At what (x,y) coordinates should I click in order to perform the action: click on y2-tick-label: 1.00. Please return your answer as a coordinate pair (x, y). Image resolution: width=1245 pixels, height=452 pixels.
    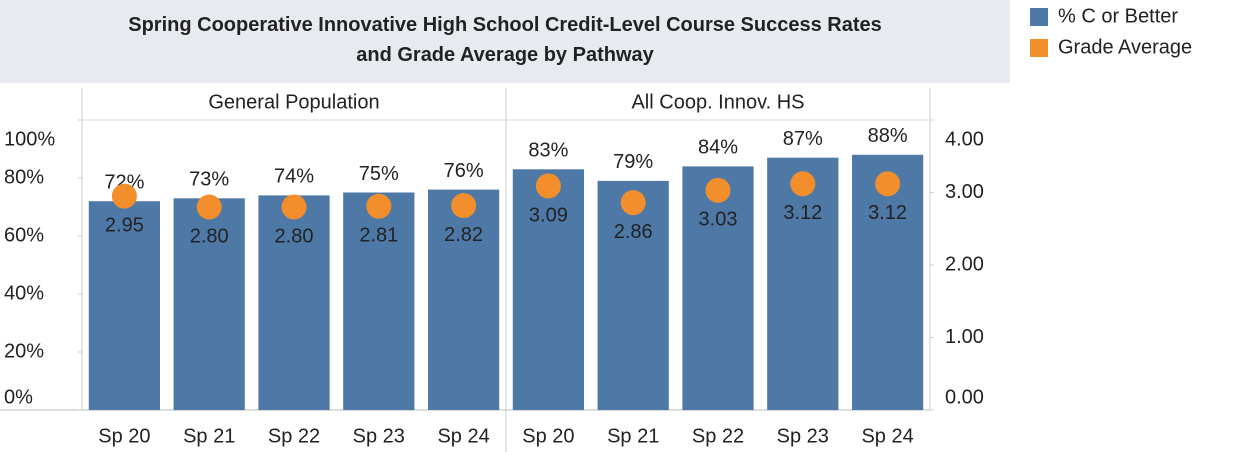
    Looking at the image, I should click on (964, 337).